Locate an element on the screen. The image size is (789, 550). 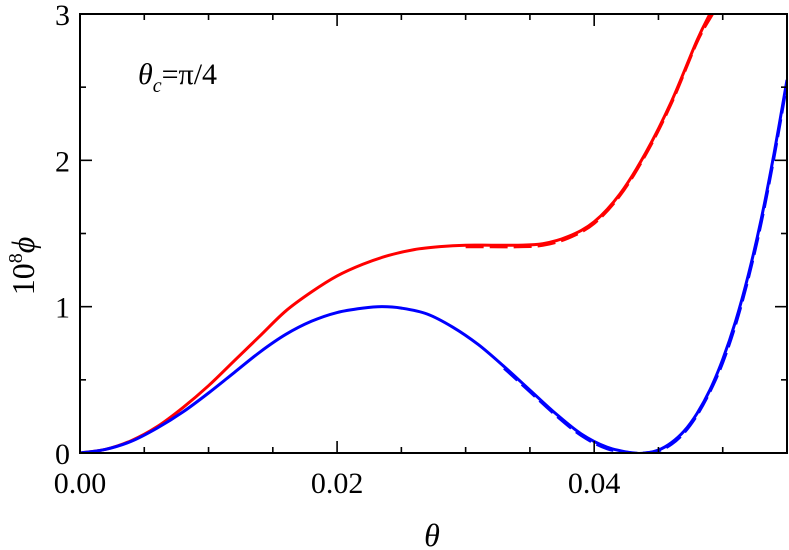
annotation-rest: =π/4 is located at coordinates (189, 74).